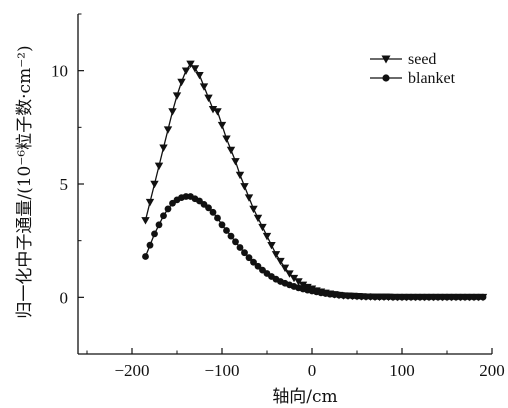  I want to click on x-tick-label: −100, so click(221, 370).